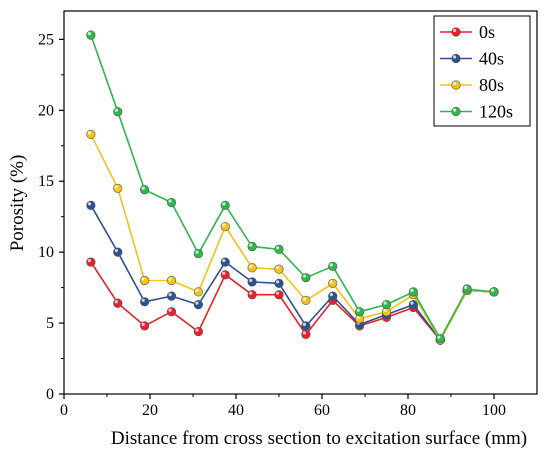  What do you see at coordinates (482, 71) in the screenshot?
I see `legend-box` at bounding box center [482, 71].